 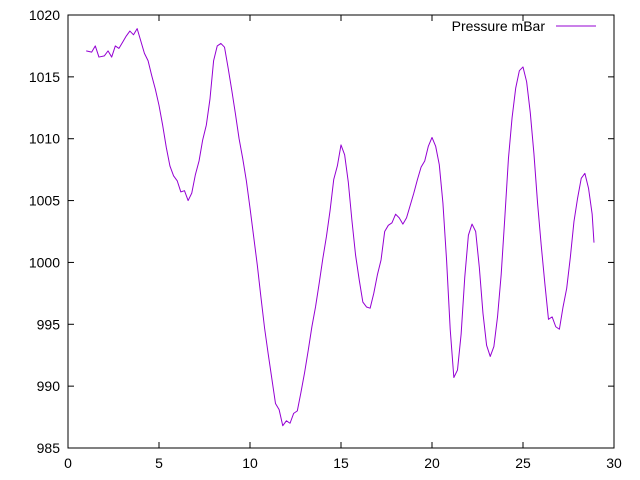 I want to click on legend-label-pressure: Pressure mBar, so click(x=499, y=26).